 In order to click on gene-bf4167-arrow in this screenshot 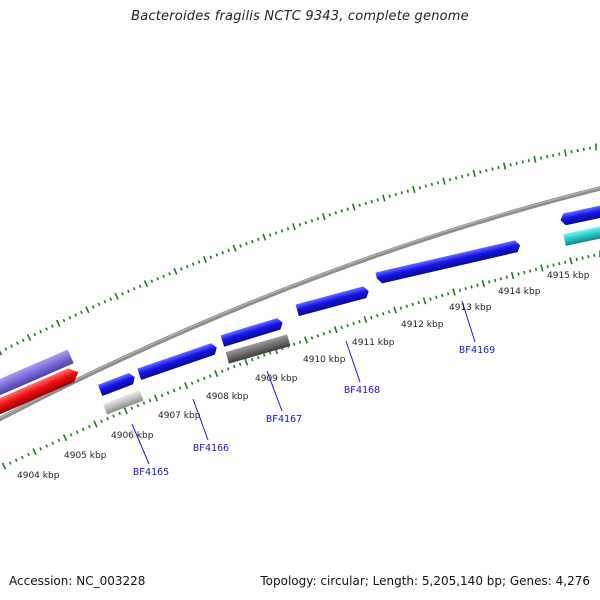, I will do `click(251, 332)`.